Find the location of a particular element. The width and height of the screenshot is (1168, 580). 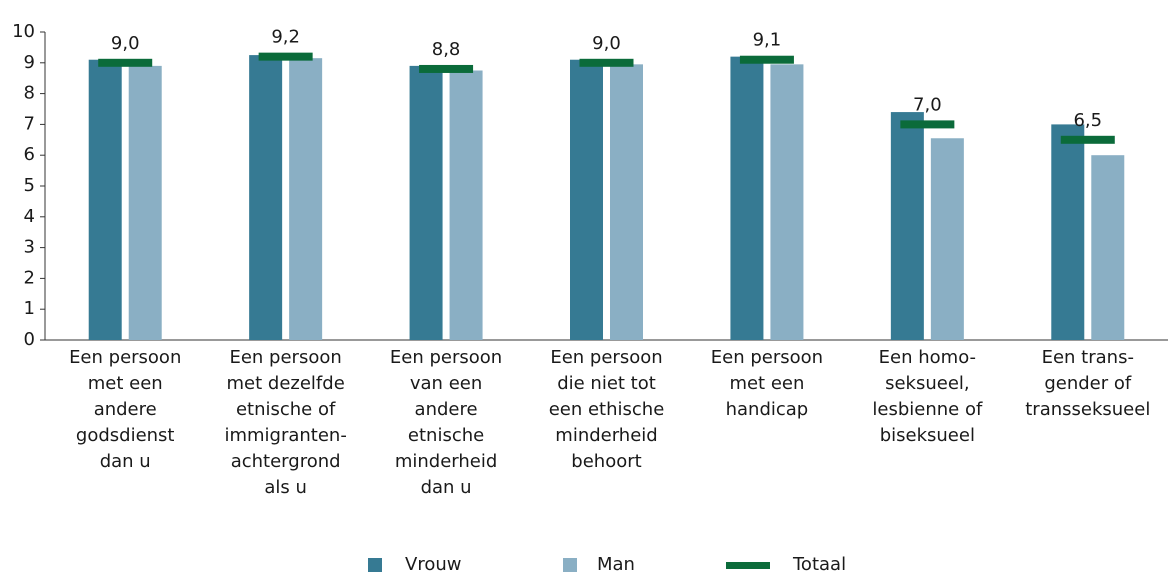

y-tick-label: 5 is located at coordinates (29, 185).